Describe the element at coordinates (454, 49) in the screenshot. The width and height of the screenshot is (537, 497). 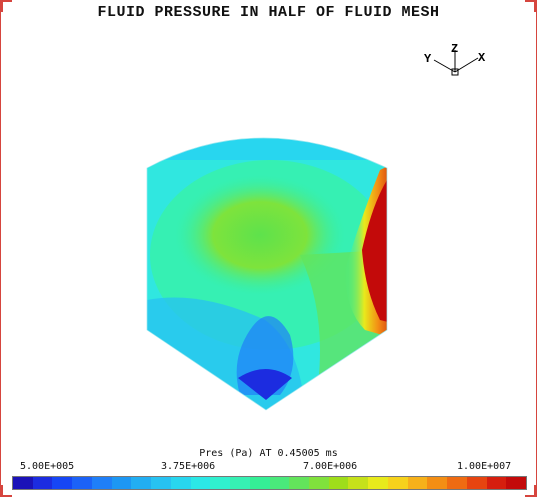
I see `z-axis-label: Z` at that location.